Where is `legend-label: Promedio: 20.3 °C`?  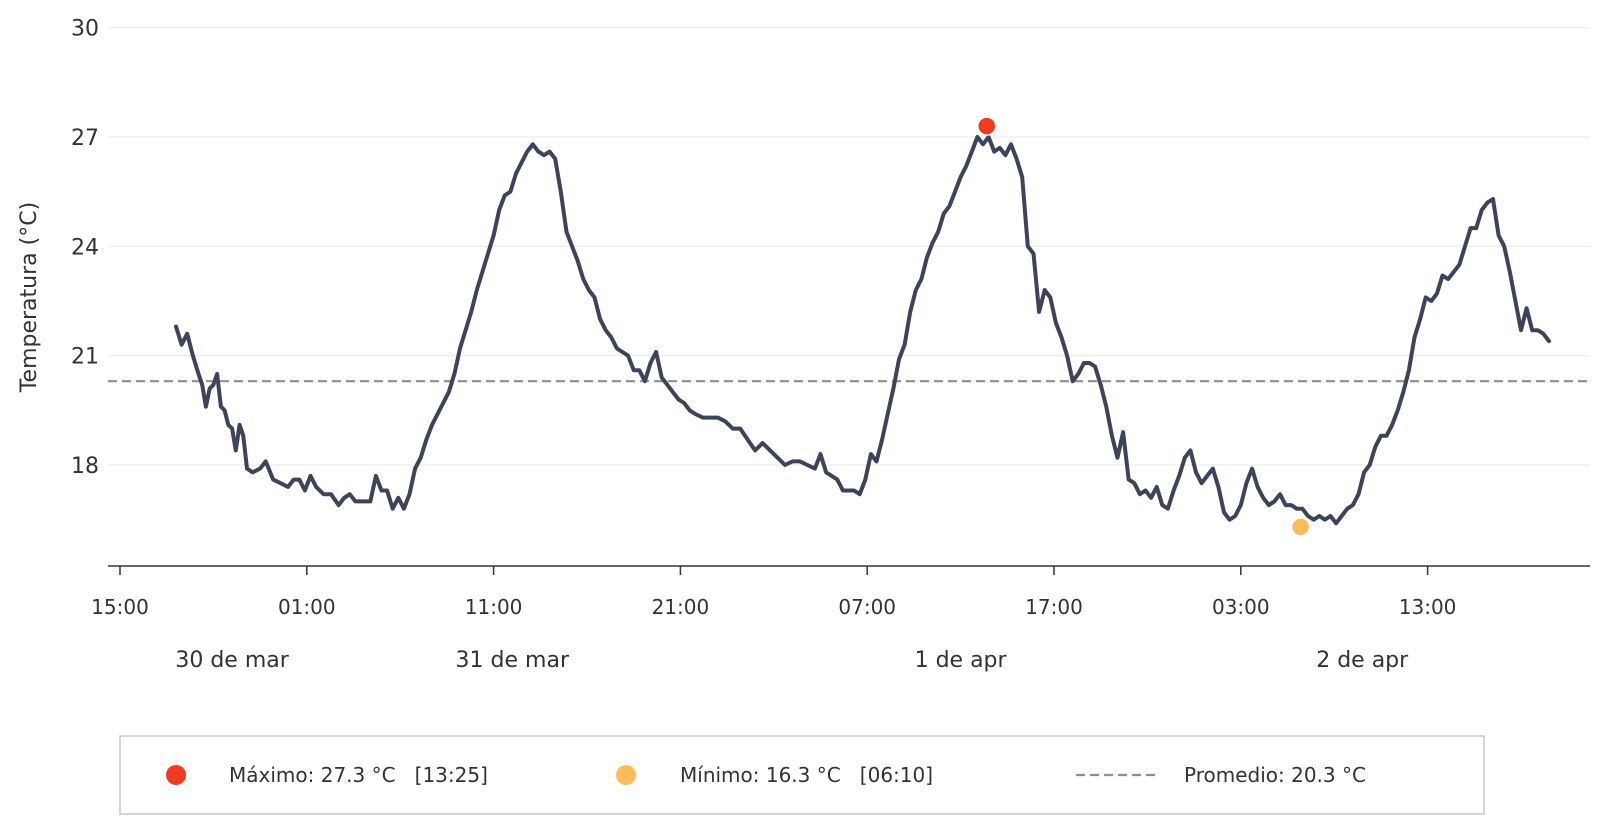 legend-label: Promedio: 20.3 °C is located at coordinates (1275, 775).